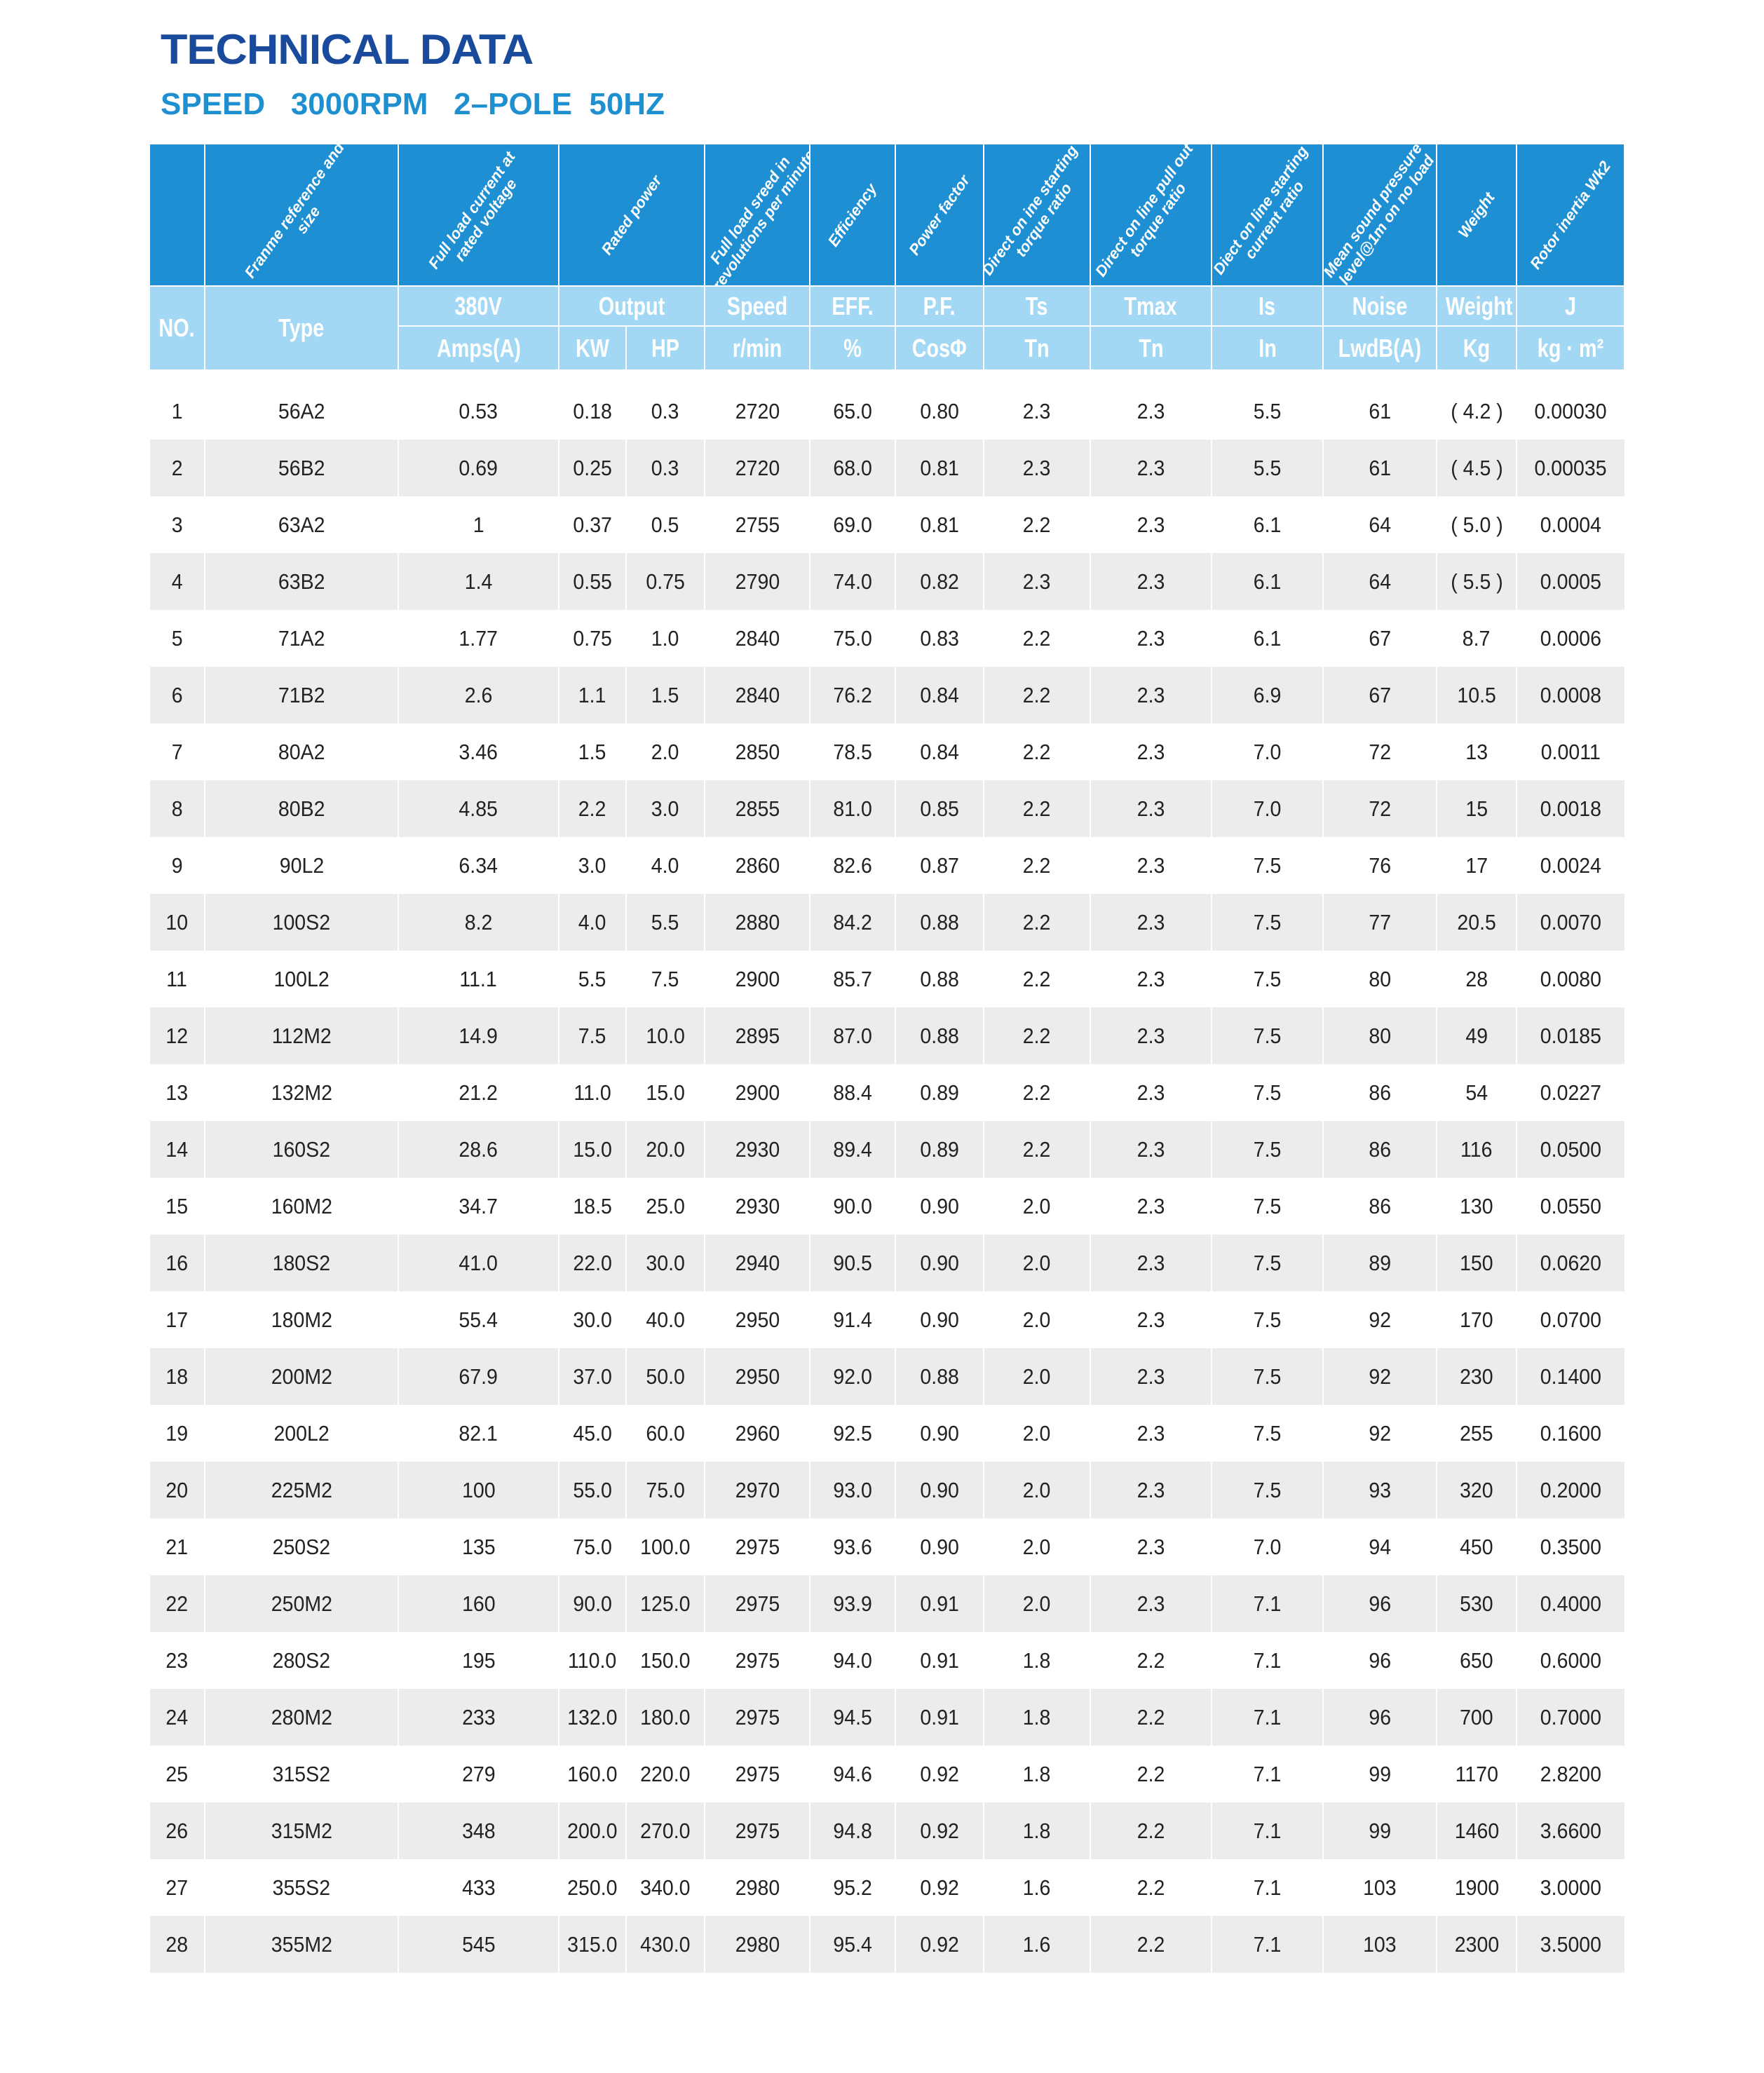 This screenshot has height=2073, width=1764. I want to click on table-cell: 25.0, so click(665, 1206).